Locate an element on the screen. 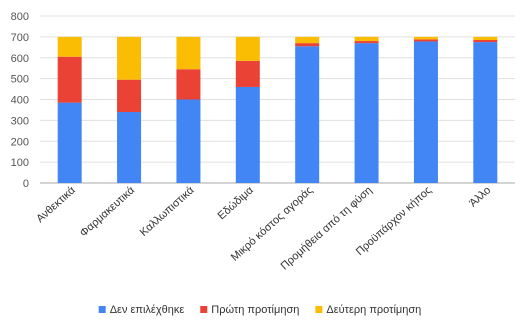 This screenshot has width=520, height=329. y-tick-label: 400 is located at coordinates (20, 101).